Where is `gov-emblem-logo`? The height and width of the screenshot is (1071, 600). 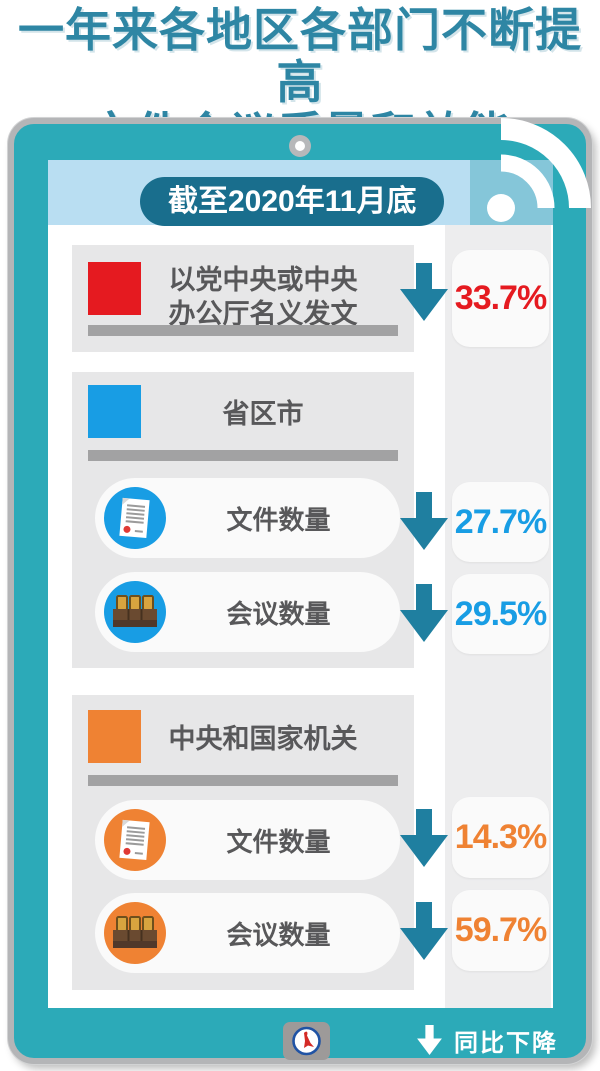
gov-emblem-logo is located at coordinates (306, 1041).